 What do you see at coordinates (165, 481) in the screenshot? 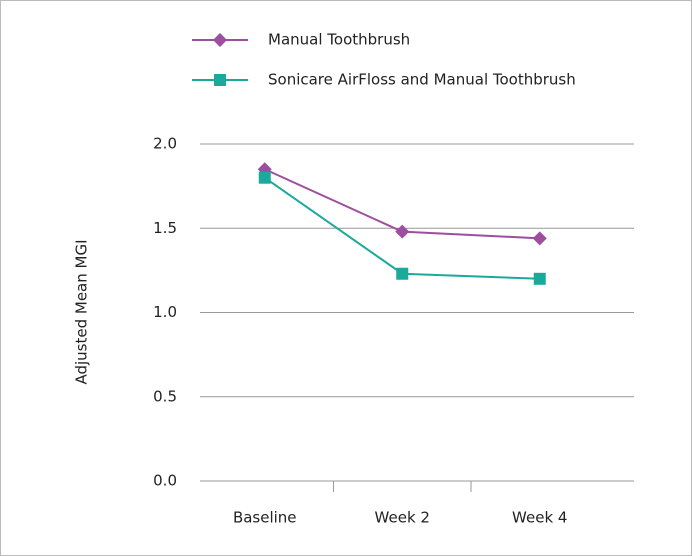
I see `y-tick-label: 0.0` at bounding box center [165, 481].